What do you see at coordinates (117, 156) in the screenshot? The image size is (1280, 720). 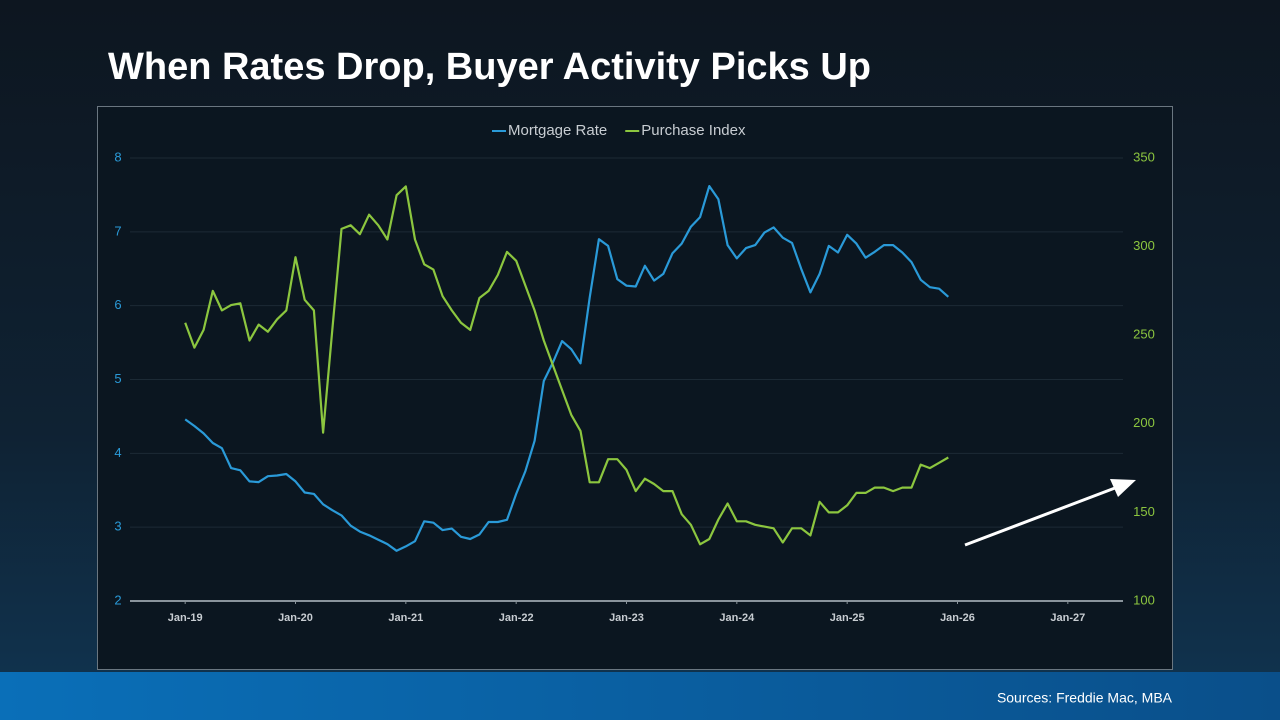 I see `y-tick-label: 8` at bounding box center [117, 156].